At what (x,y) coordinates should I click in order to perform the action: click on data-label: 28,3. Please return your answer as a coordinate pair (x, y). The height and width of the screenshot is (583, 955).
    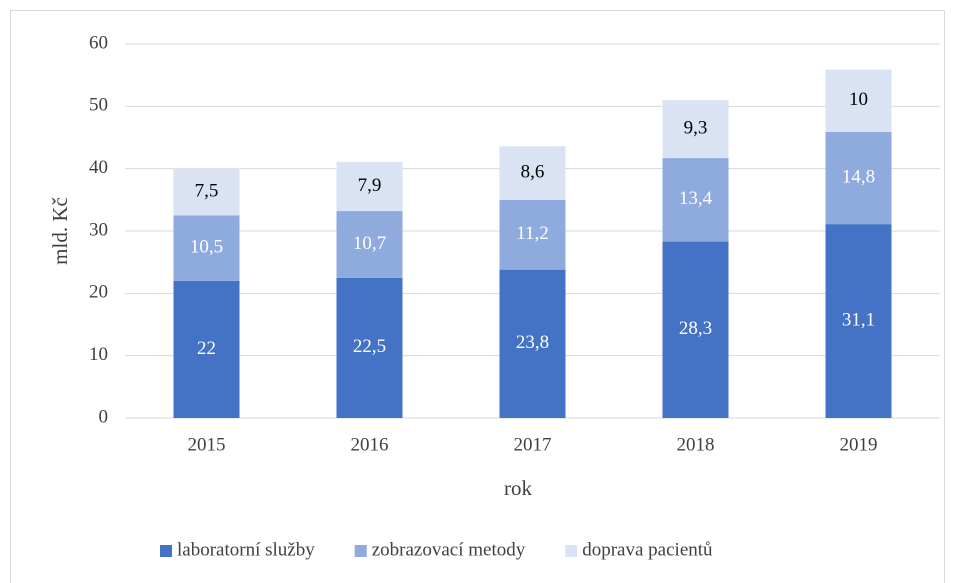
    Looking at the image, I should click on (695, 328).